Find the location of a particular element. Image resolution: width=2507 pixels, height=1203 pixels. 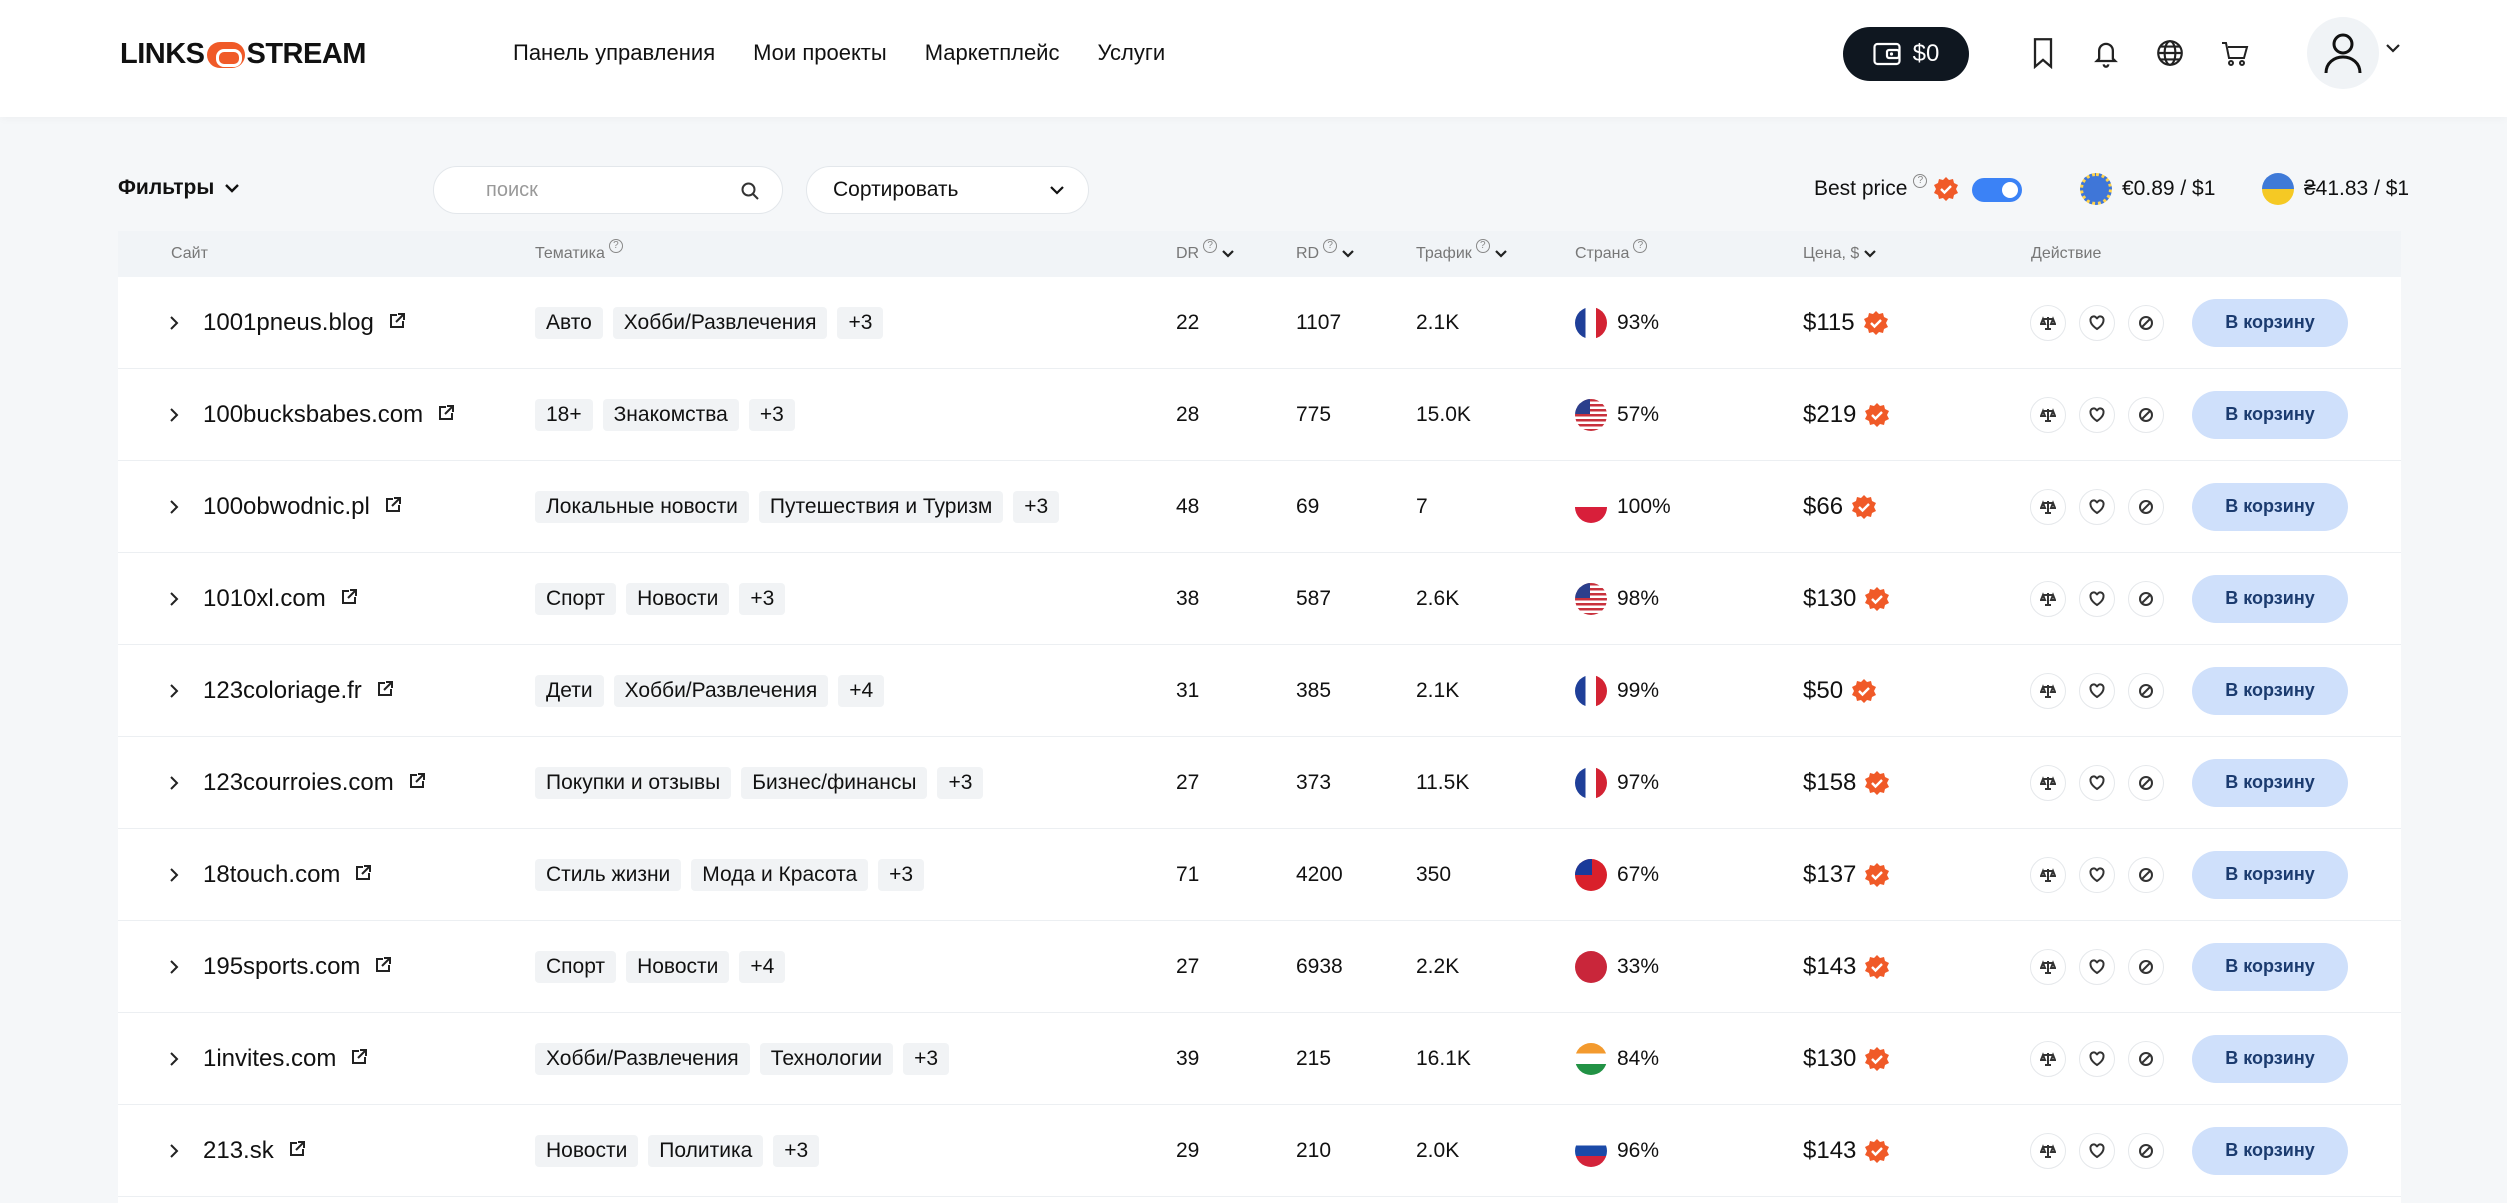

filters-toggle: Фильтры is located at coordinates (179, 188).